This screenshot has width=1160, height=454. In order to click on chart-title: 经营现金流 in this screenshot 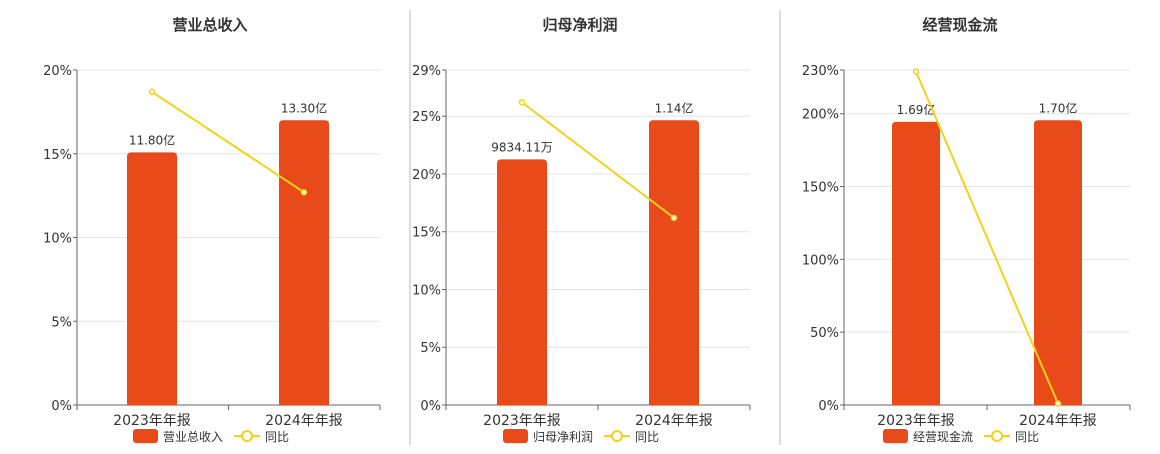, I will do `click(959, 25)`.